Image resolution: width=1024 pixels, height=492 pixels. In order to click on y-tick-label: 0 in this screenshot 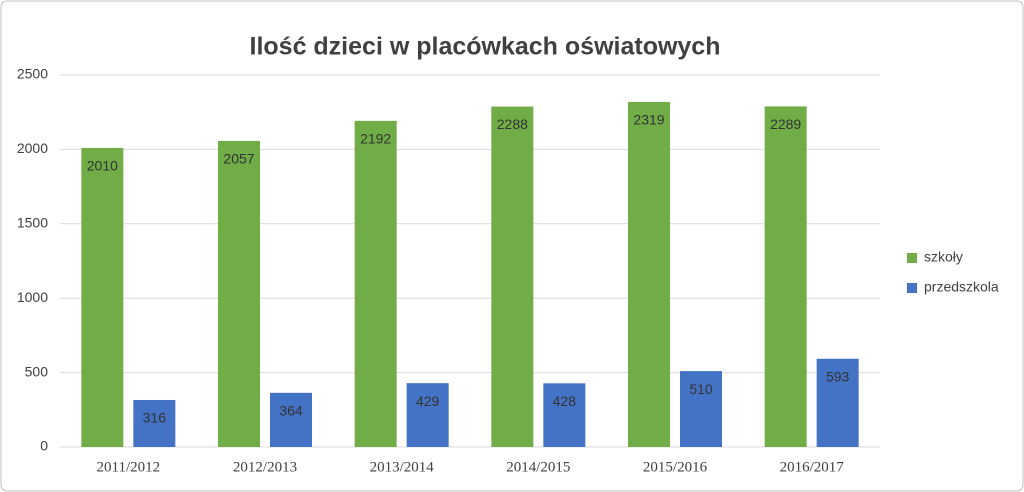, I will do `click(44, 446)`.